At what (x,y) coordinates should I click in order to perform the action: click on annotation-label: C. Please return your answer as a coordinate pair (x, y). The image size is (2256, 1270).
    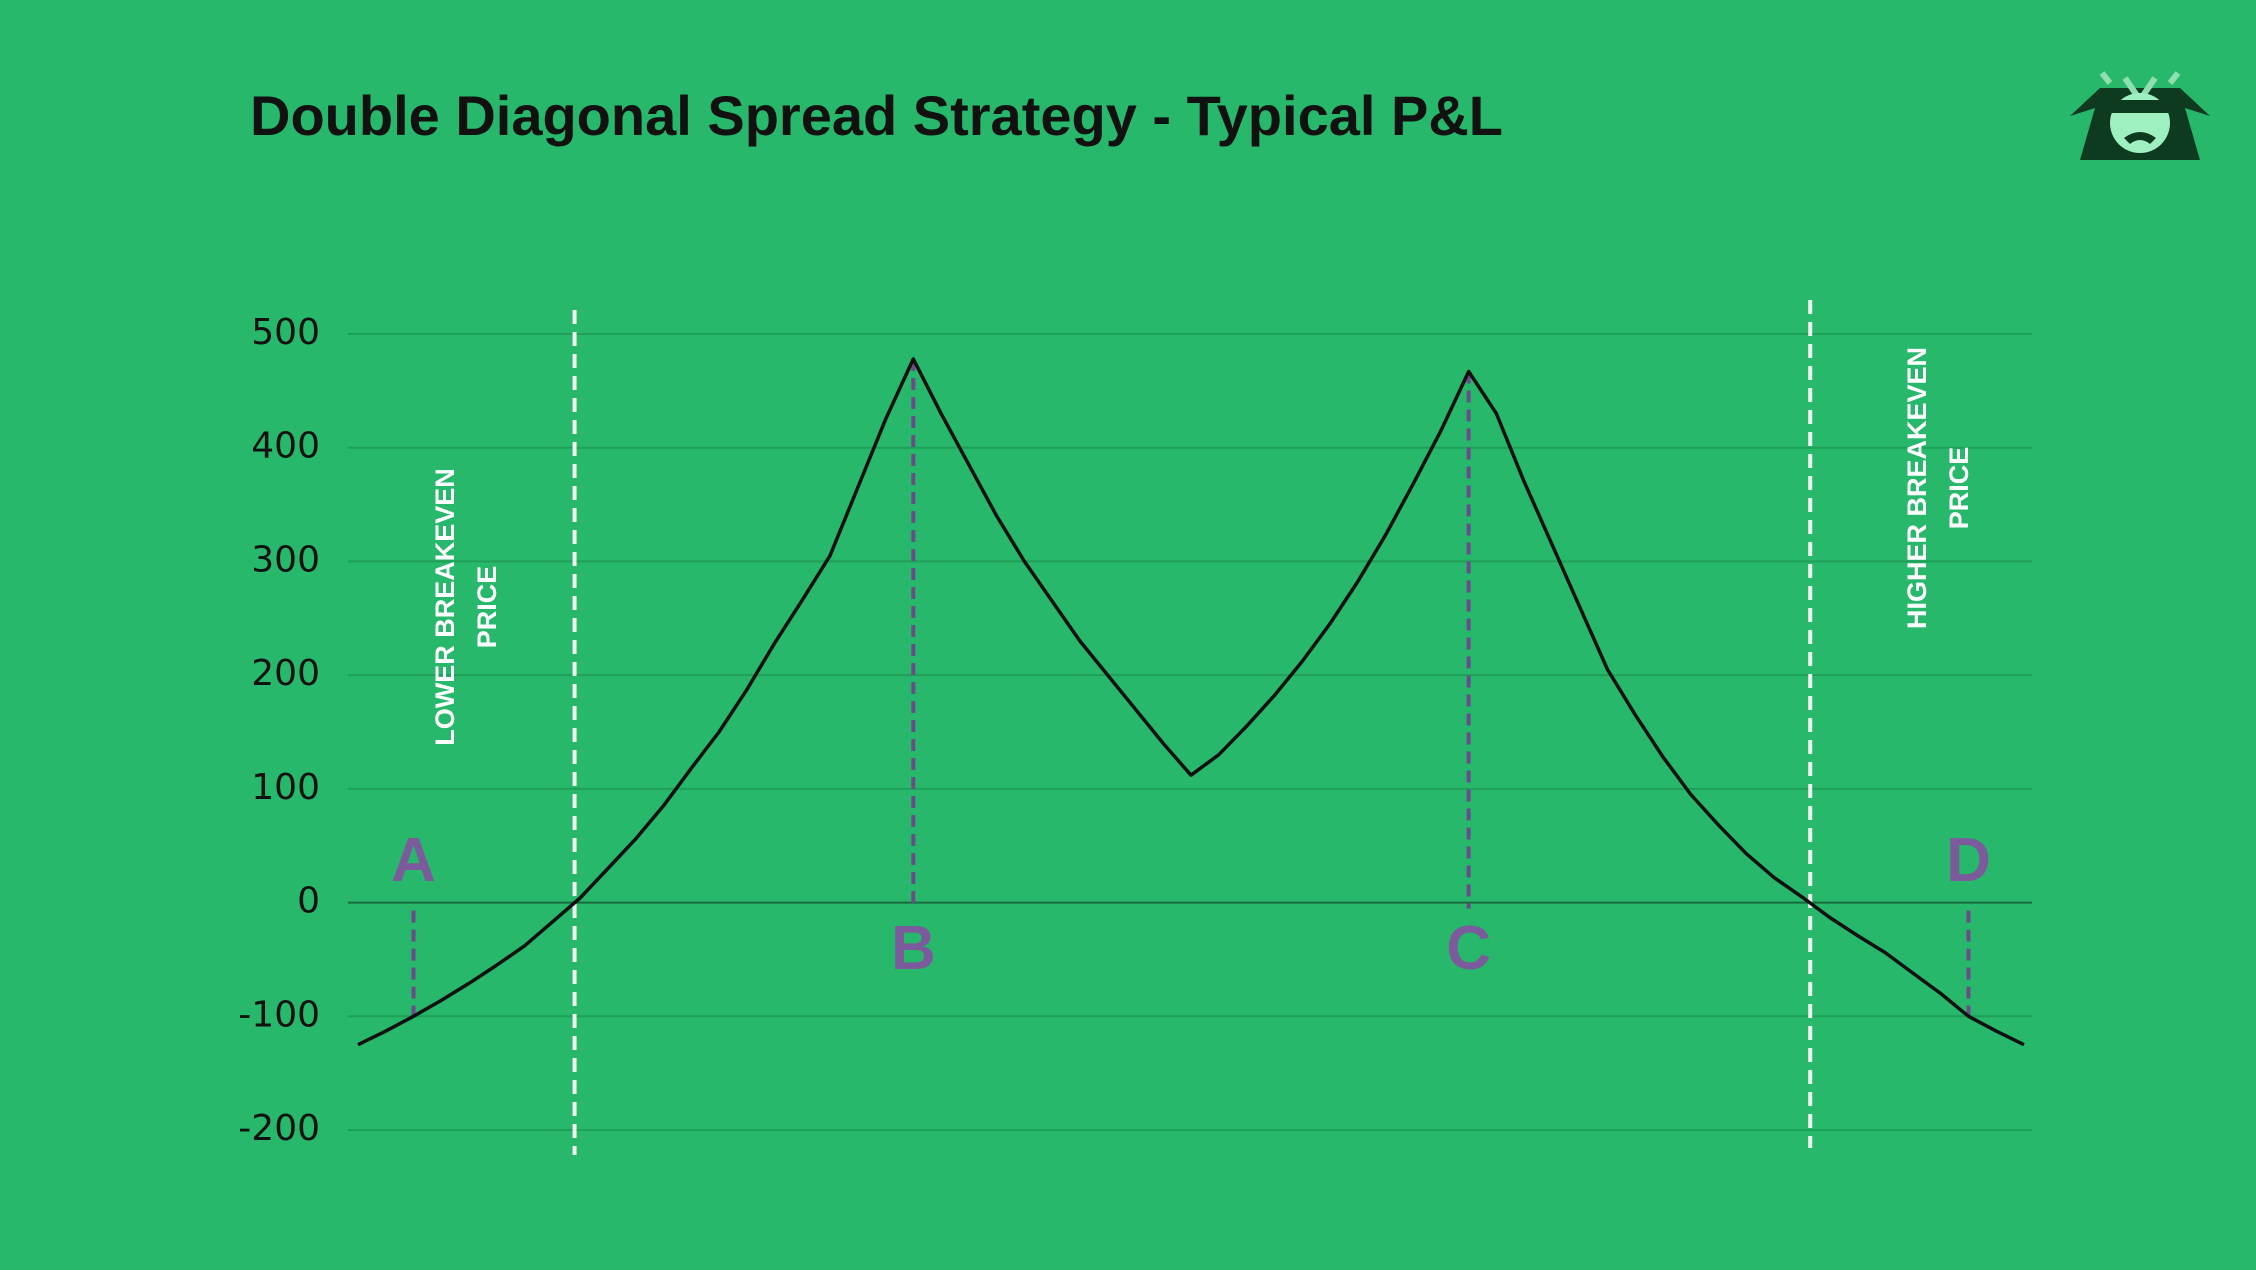
    Looking at the image, I should click on (1468, 948).